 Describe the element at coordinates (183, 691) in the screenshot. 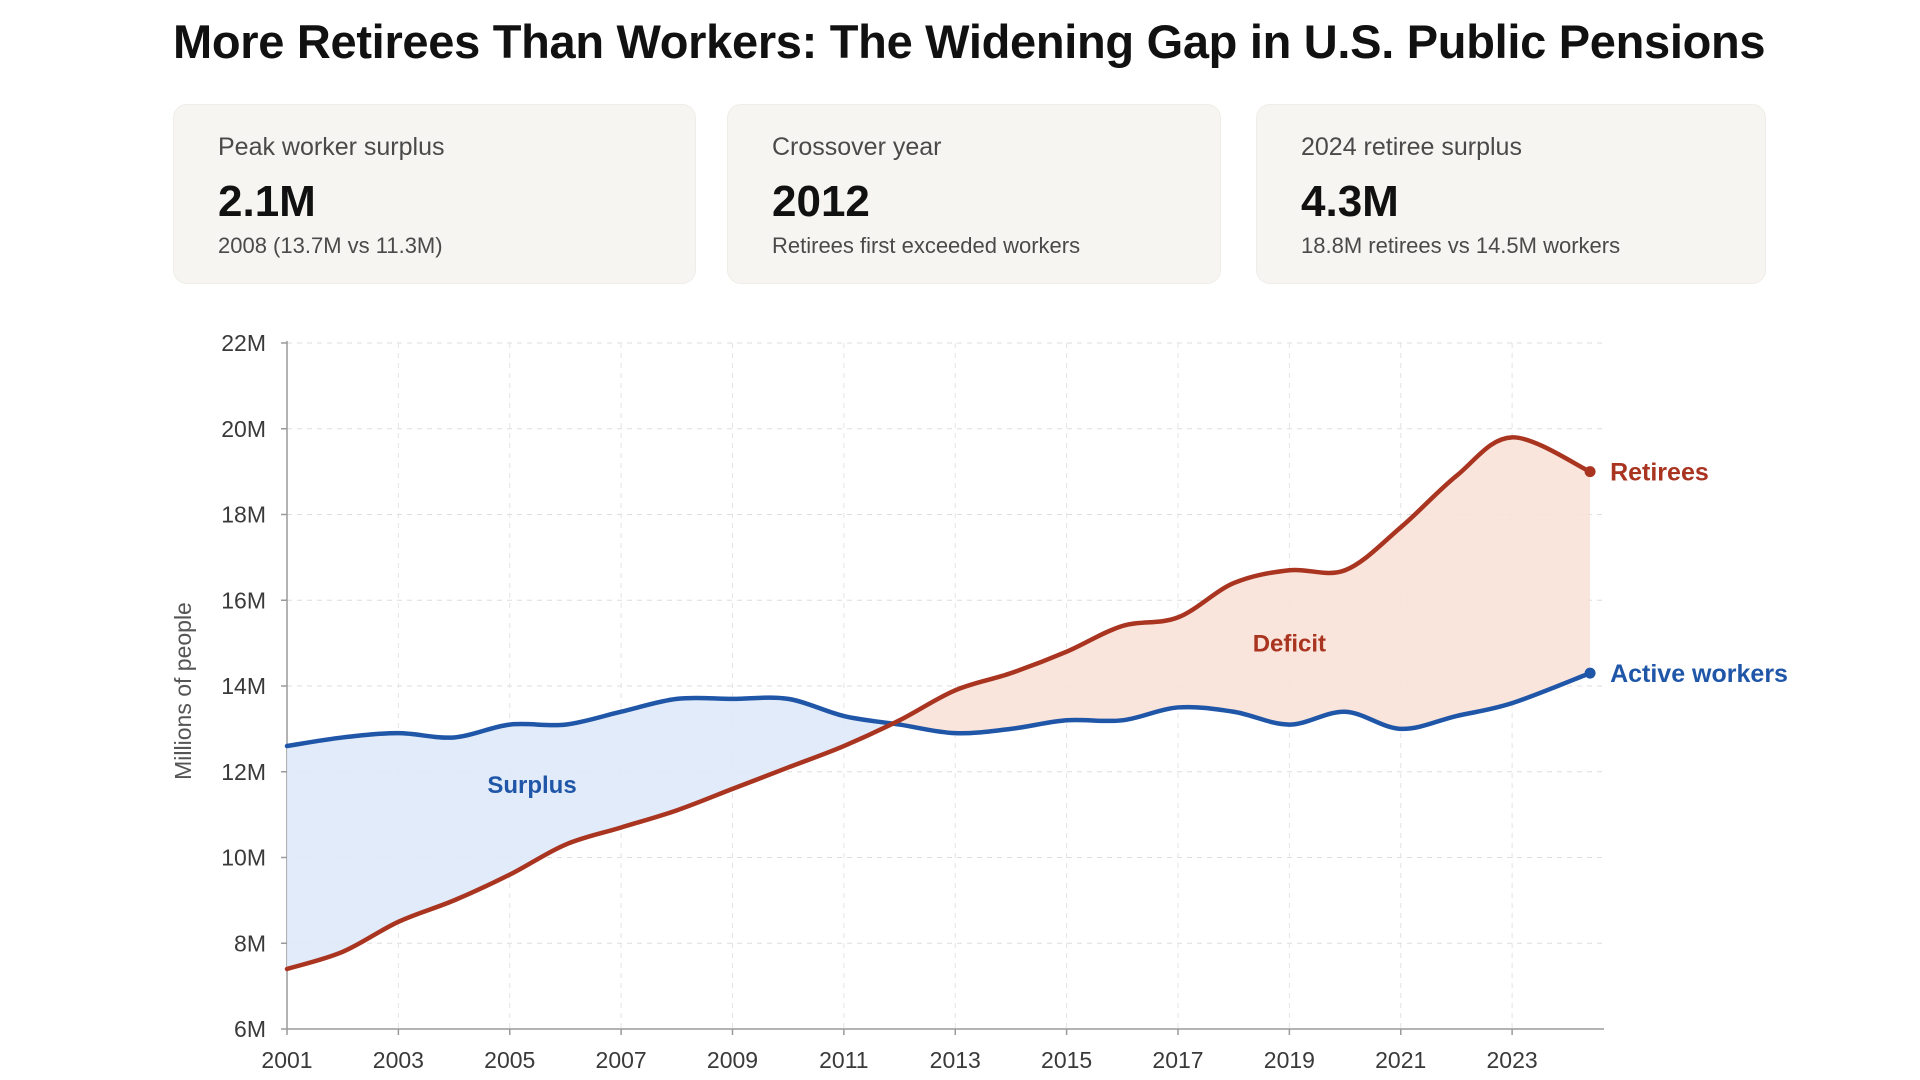

I see `y-axis-label: Millions of people` at that location.